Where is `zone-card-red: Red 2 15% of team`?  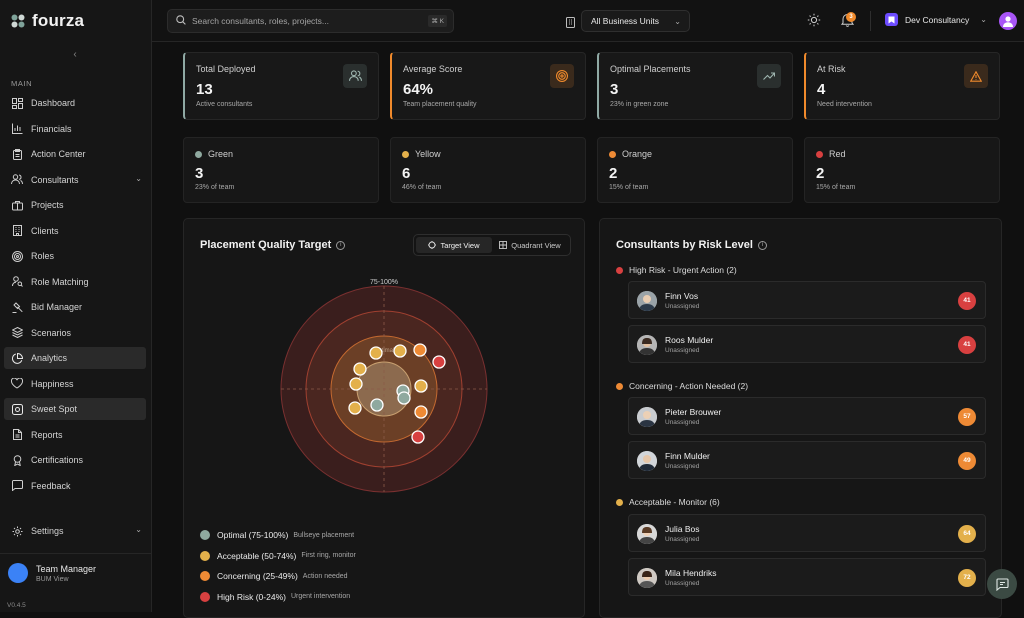
zone-card-red: Red 2 15% of team is located at coordinates (902, 170).